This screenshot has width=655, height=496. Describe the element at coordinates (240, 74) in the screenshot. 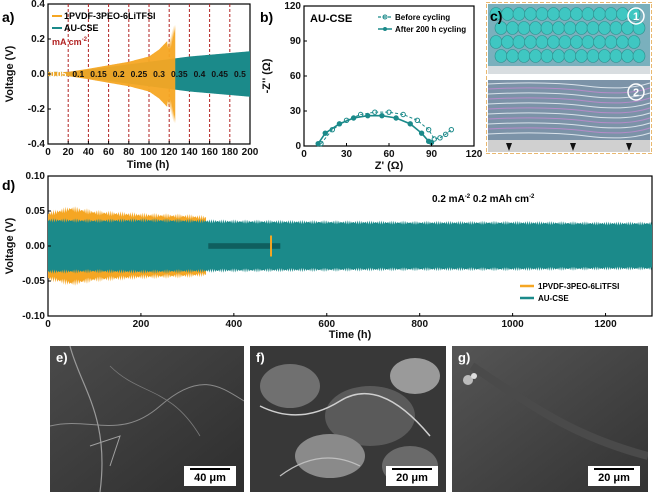

I see `current-step-label: 0.5` at that location.